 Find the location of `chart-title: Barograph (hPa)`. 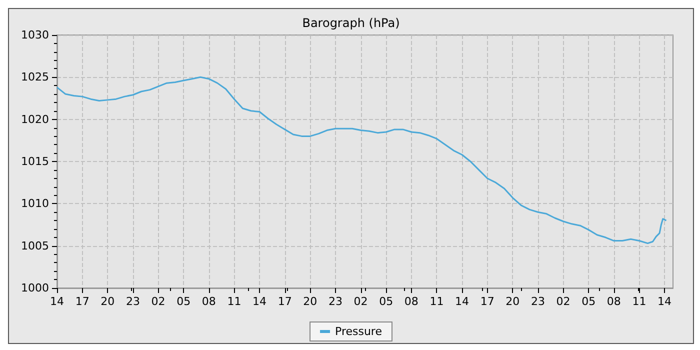

chart-title: Barograph (hPa) is located at coordinates (351, 23).